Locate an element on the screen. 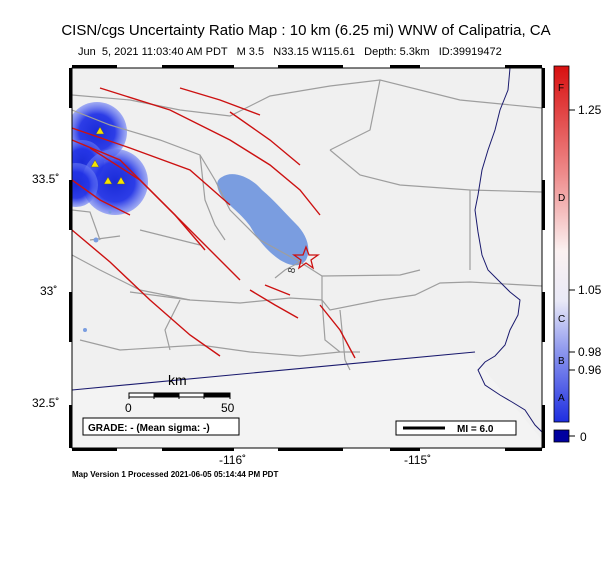 The width and height of the screenshot is (612, 569). state-border is located at coordinates (508, 250).